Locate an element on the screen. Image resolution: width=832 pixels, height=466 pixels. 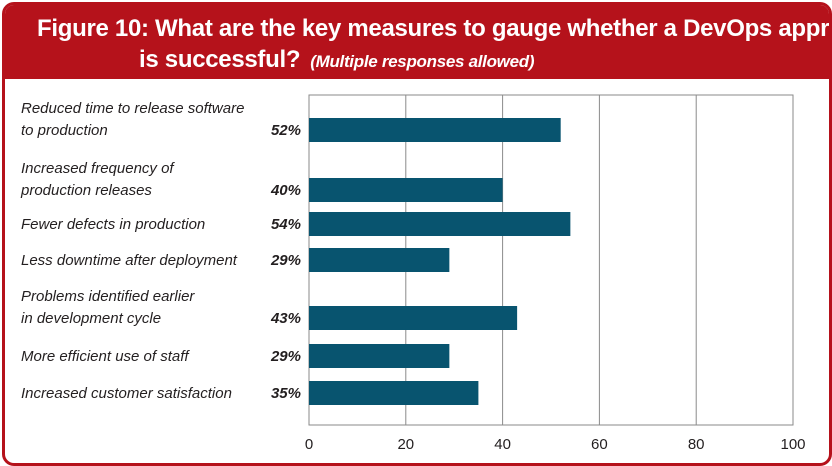
figure-title-line2-text: is successful? is located at coordinates (220, 59).